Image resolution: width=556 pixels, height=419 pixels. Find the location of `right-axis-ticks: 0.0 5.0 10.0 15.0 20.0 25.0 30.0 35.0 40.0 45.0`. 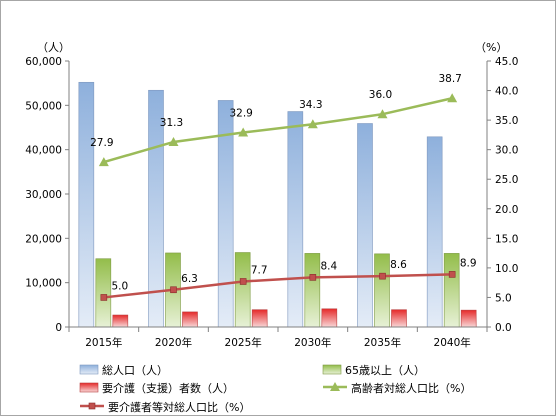

right-axis-ticks: 0.0 5.0 10.0 15.0 20.0 25.0 30.0 35.0 40.0 45.0 is located at coordinates (502, 195).